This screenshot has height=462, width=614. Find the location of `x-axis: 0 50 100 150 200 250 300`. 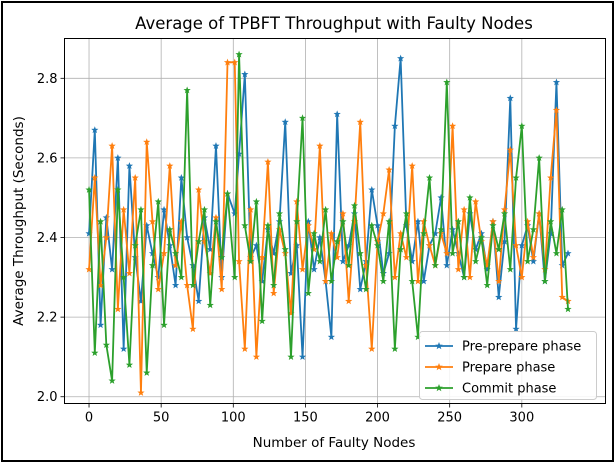

x-axis: 0 50 100 150 200 250 300 is located at coordinates (309, 414).